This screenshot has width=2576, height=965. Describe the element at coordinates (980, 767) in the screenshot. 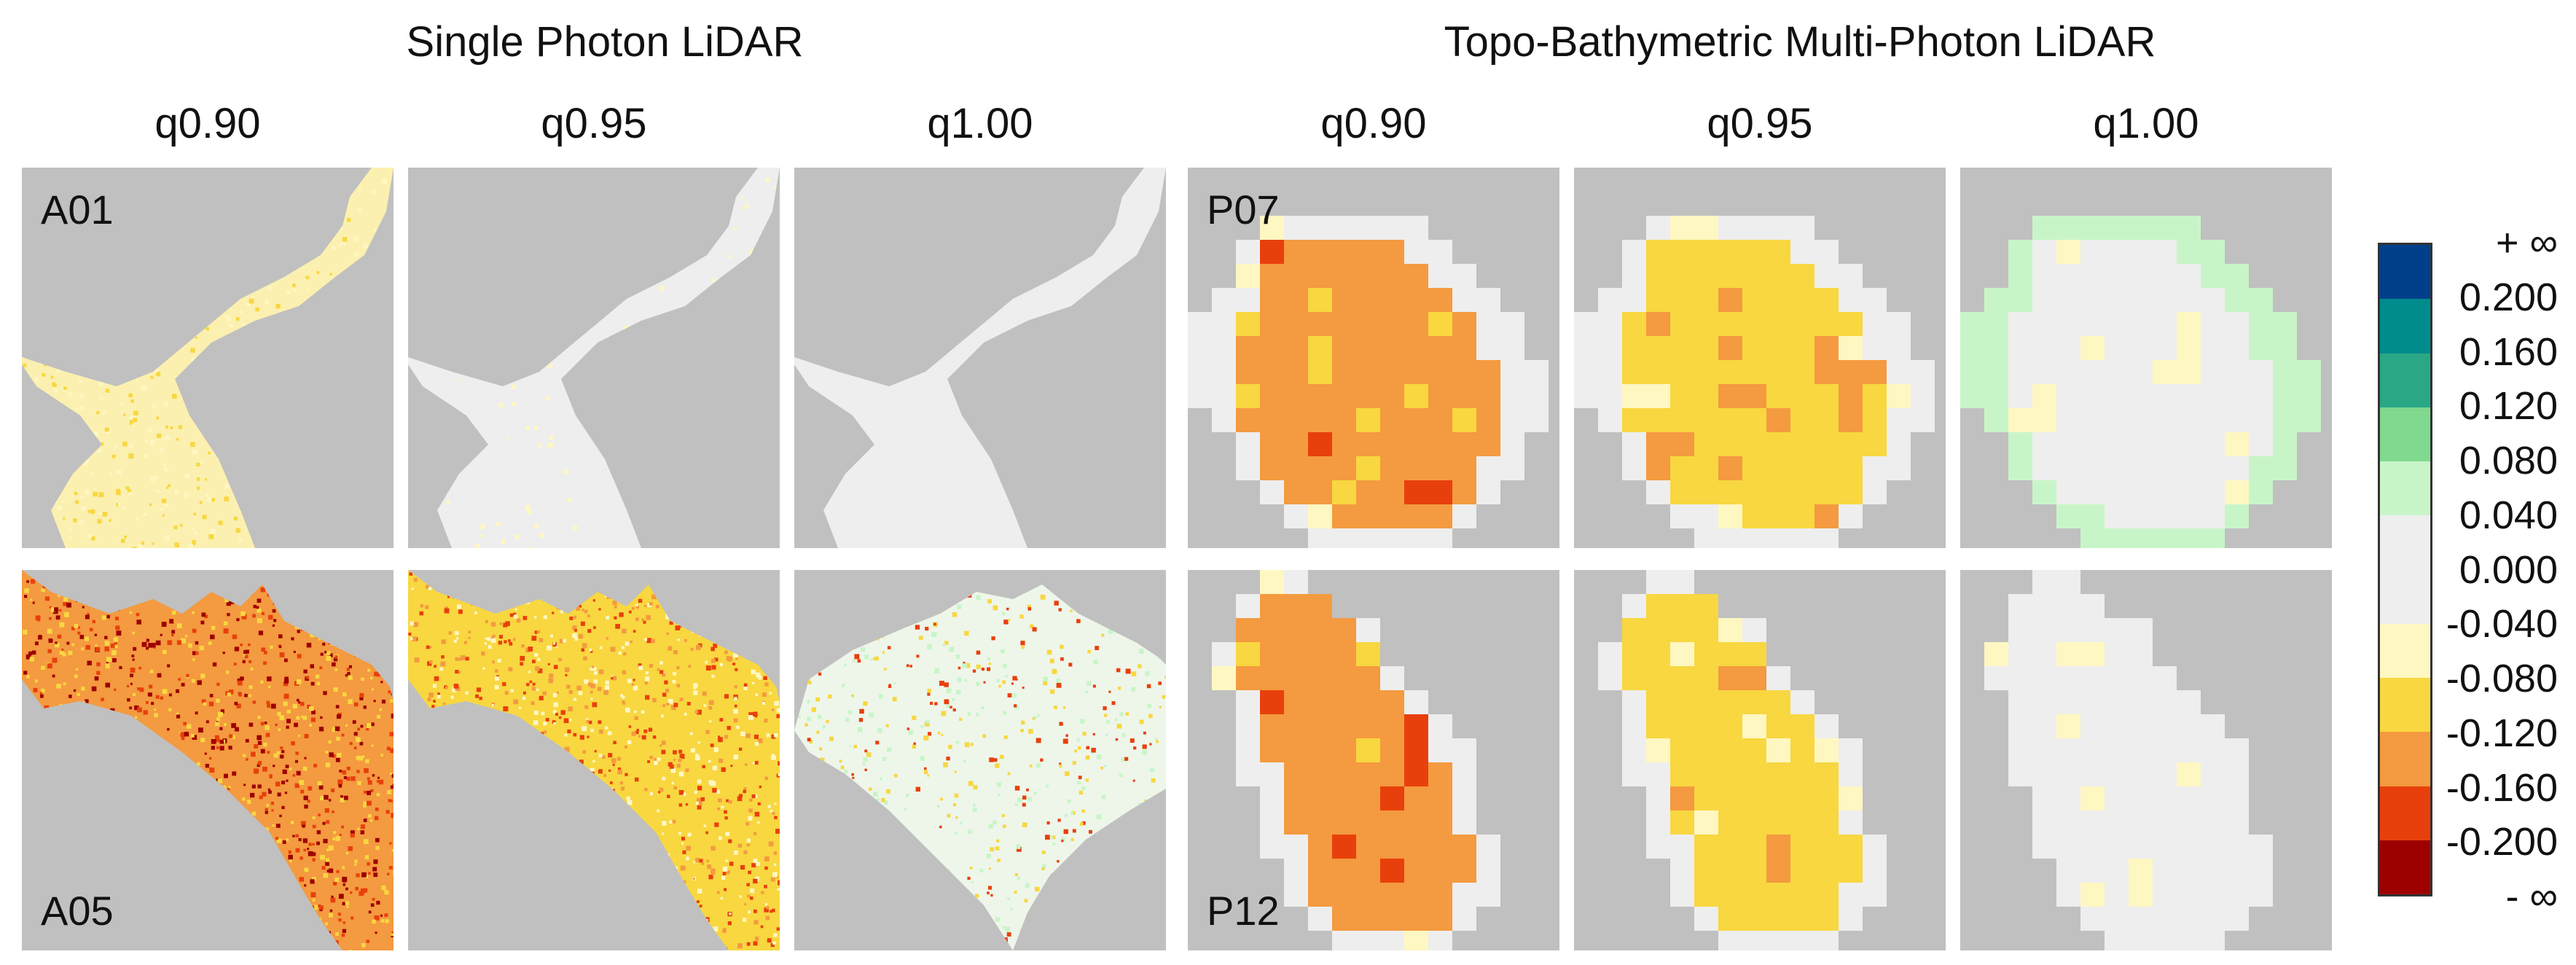

I see `lake-area` at that location.